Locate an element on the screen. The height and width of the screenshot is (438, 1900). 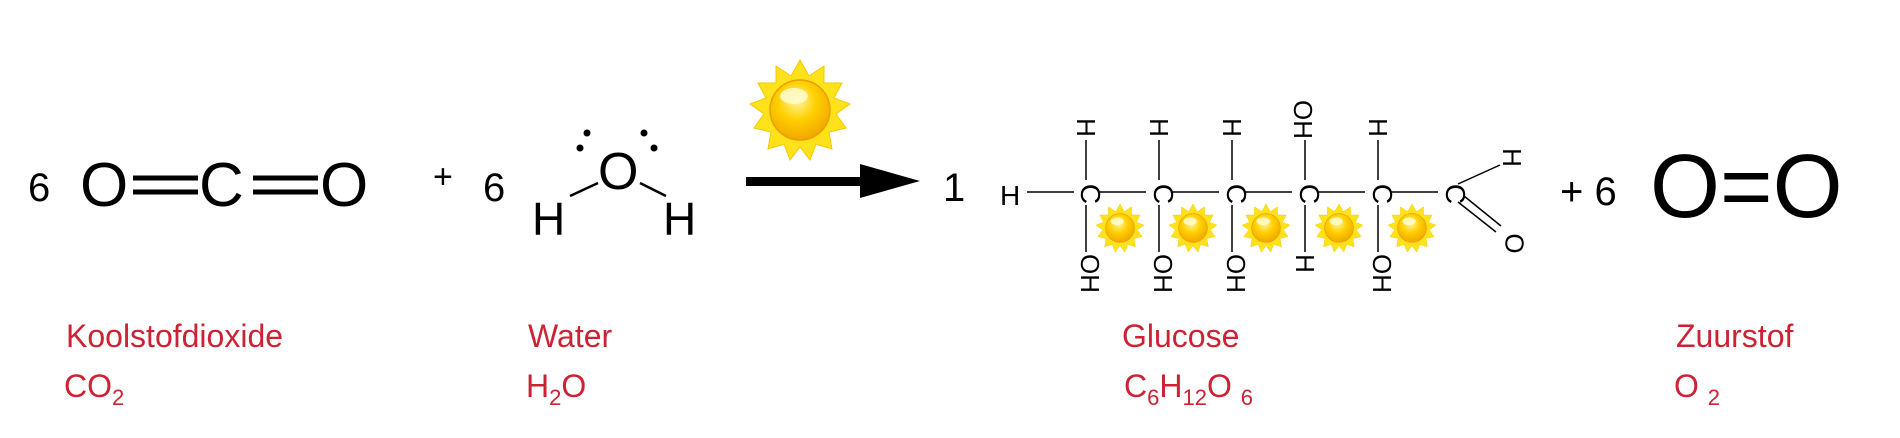
oxygen-coefficient: + 6 is located at coordinates (1588, 192).